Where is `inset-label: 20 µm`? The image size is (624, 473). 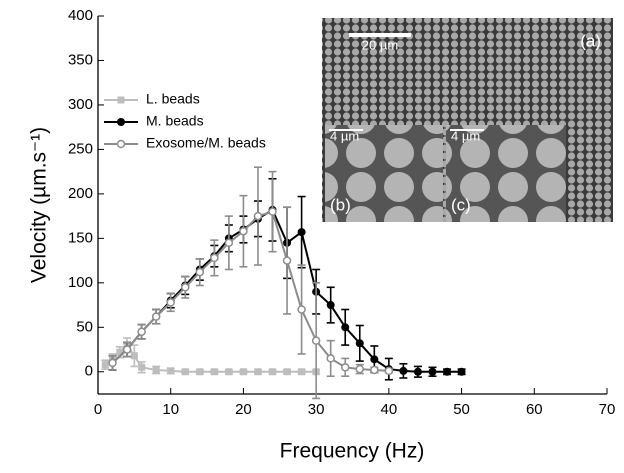 inset-label: 20 µm is located at coordinates (380, 44).